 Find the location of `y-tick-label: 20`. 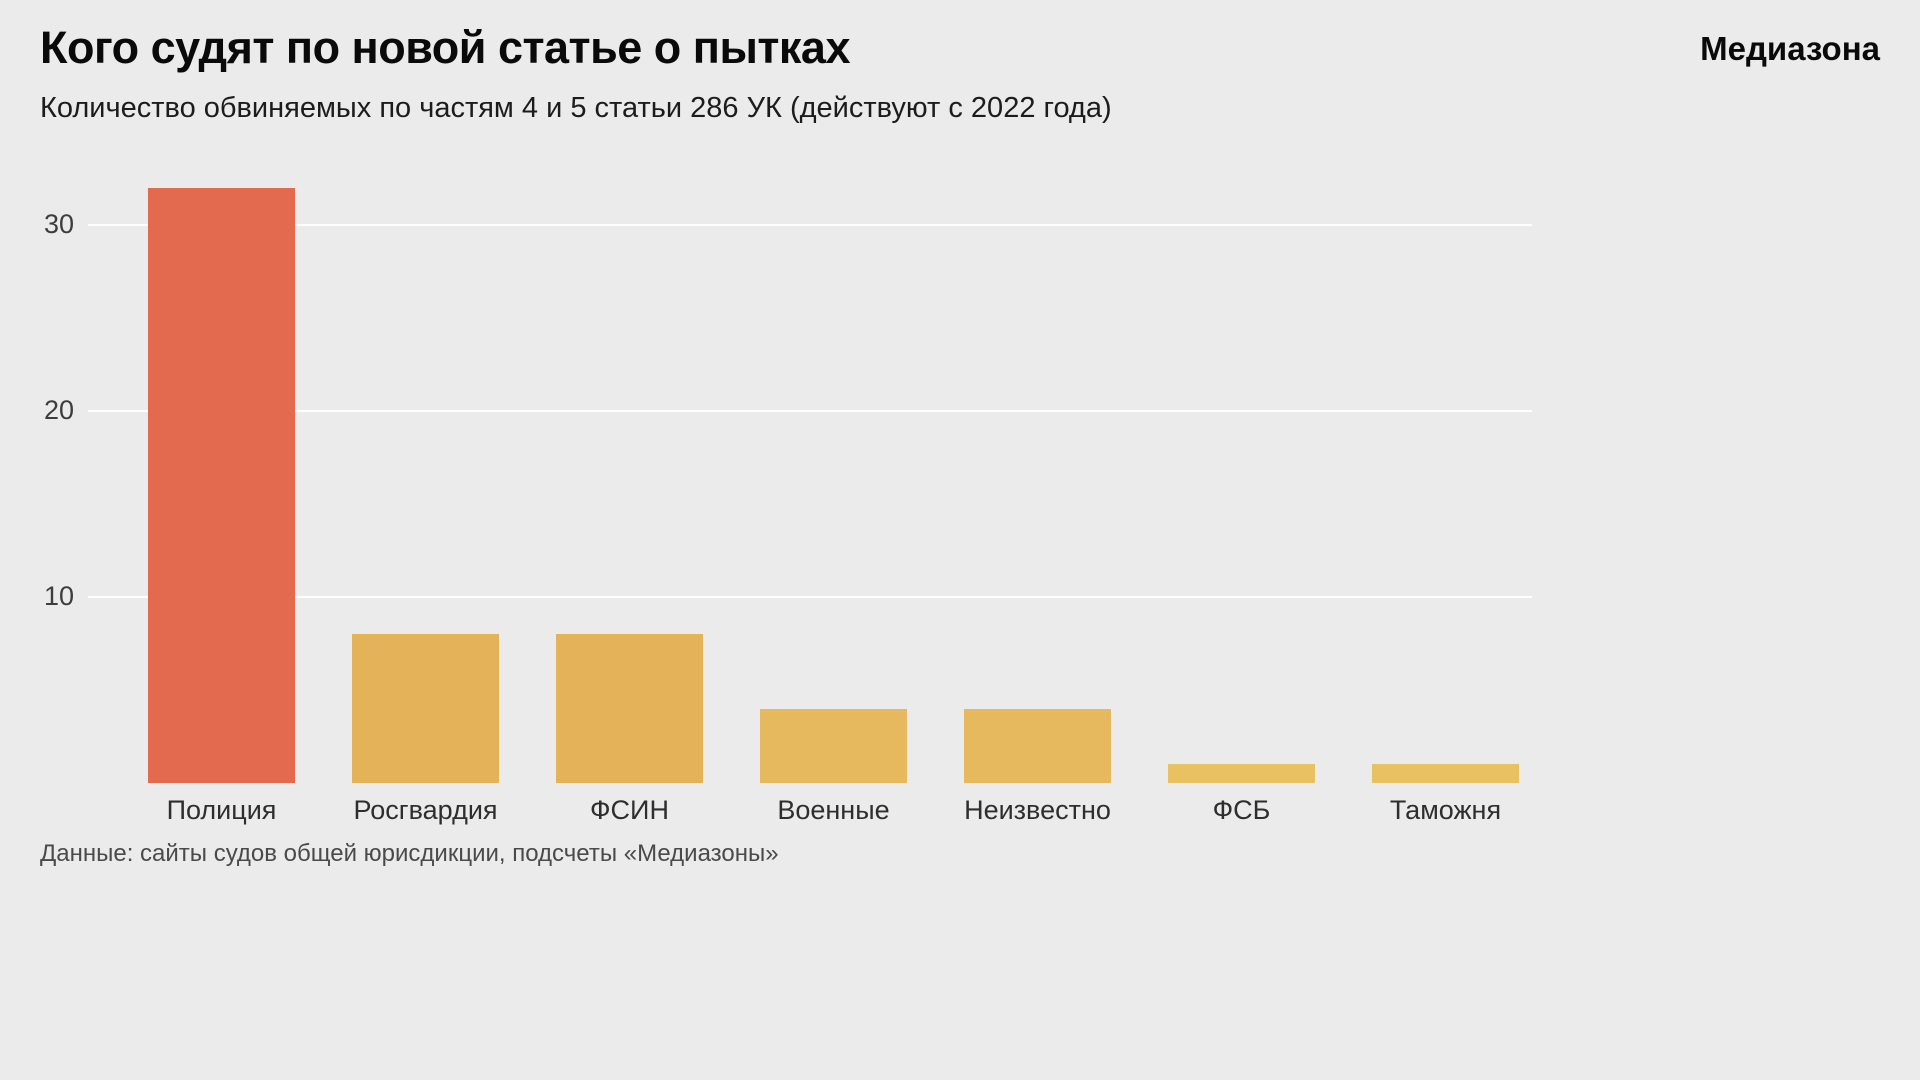

y-tick-label: 20 is located at coordinates (58, 410).